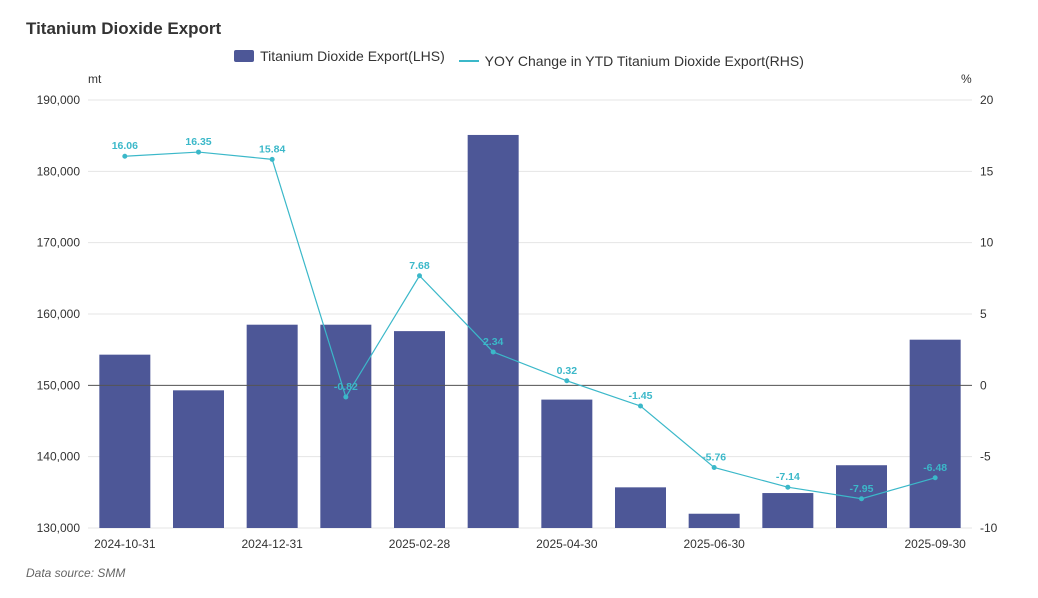  Describe the element at coordinates (272, 149) in the screenshot. I see `data-label: 15.84` at that location.